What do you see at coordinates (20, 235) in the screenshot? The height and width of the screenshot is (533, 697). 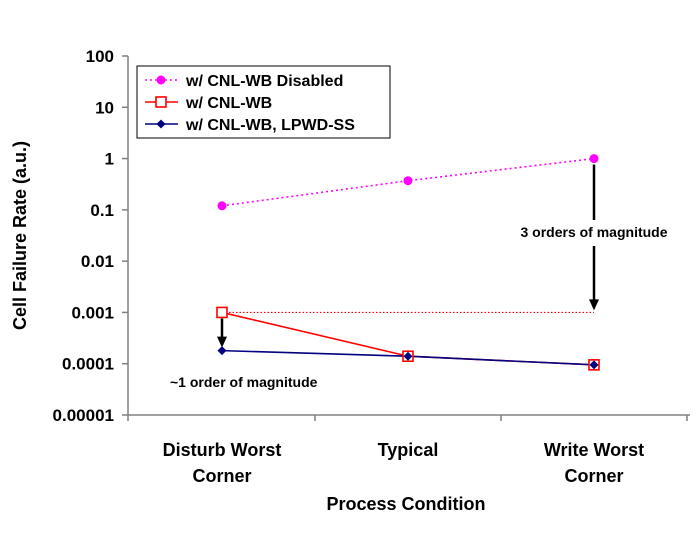 I see `y-axis-title: Cell Failure Rate (a.u.)` at bounding box center [20, 235].